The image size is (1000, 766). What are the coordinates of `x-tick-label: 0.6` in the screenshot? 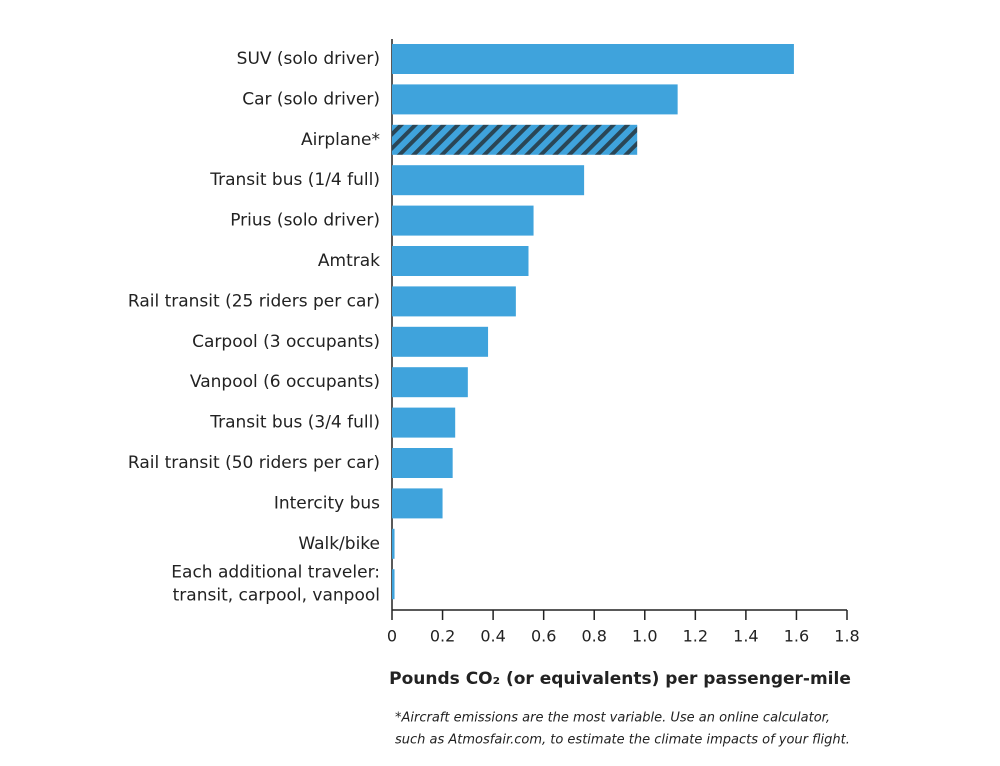 It's located at (543, 636).